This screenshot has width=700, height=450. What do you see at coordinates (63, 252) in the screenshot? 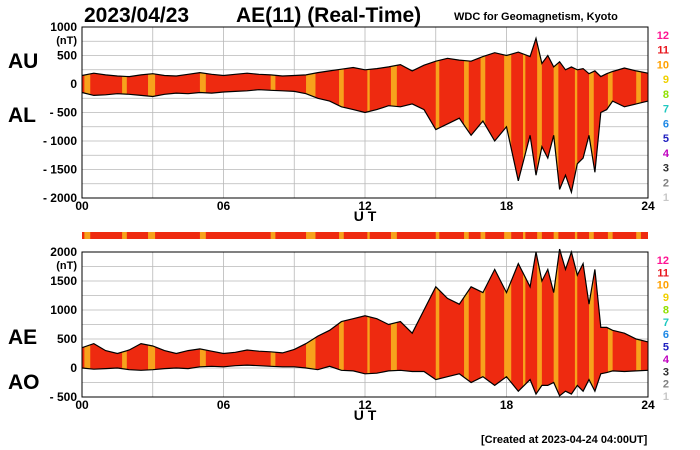
I see `y-tick-label: 2000` at bounding box center [63, 252].